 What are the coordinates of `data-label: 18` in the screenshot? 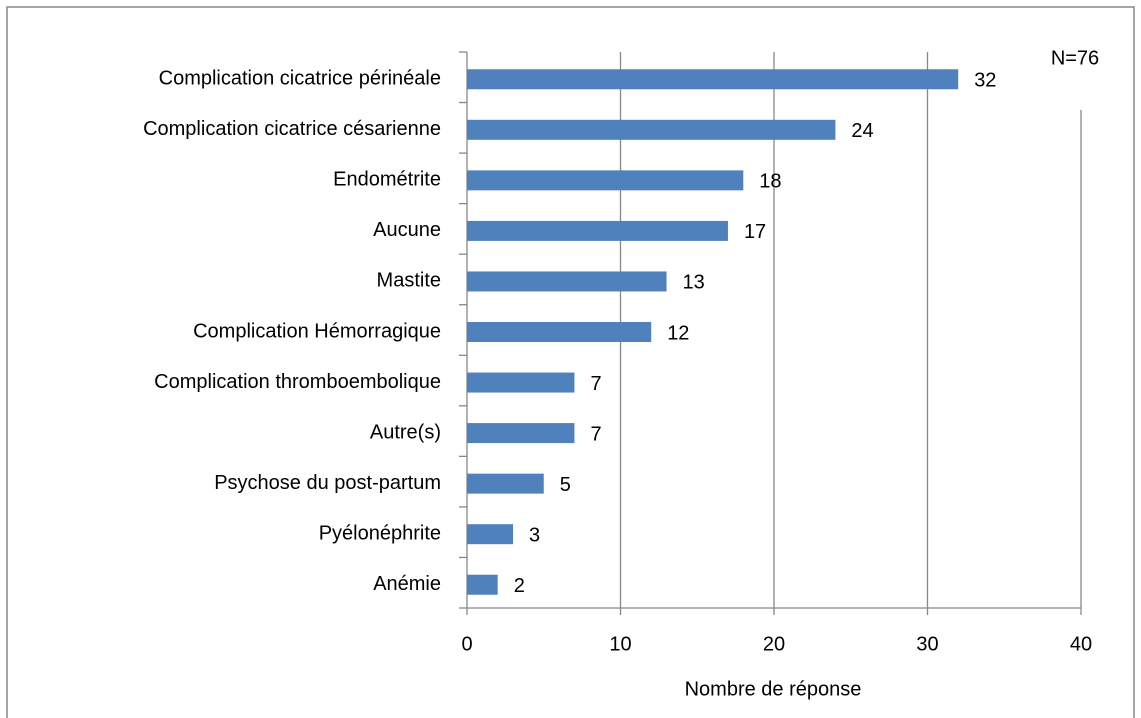 It's located at (770, 182).